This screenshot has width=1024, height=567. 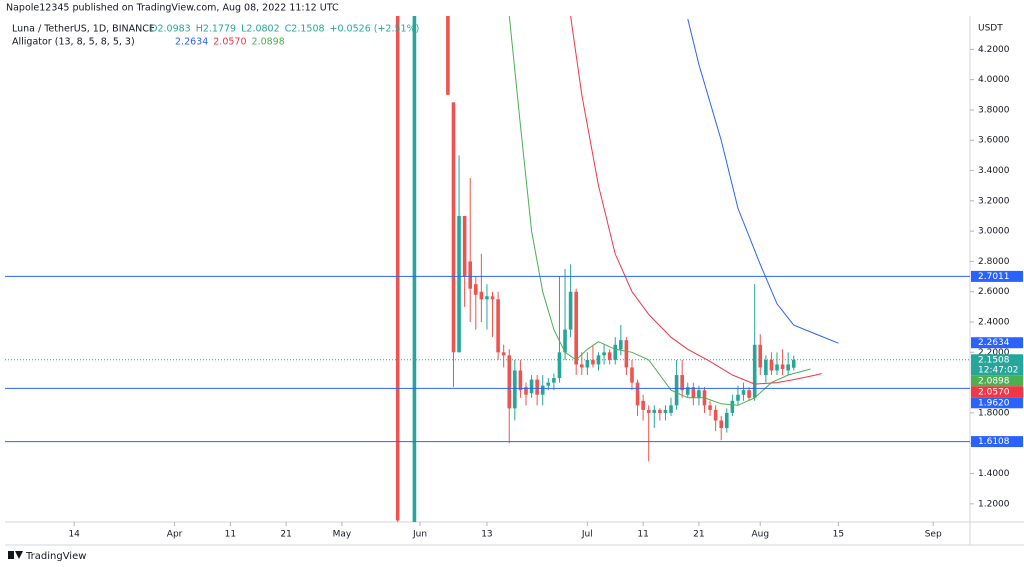 What do you see at coordinates (994, 353) in the screenshot?
I see `y-tick-label: 2.2000` at bounding box center [994, 353].